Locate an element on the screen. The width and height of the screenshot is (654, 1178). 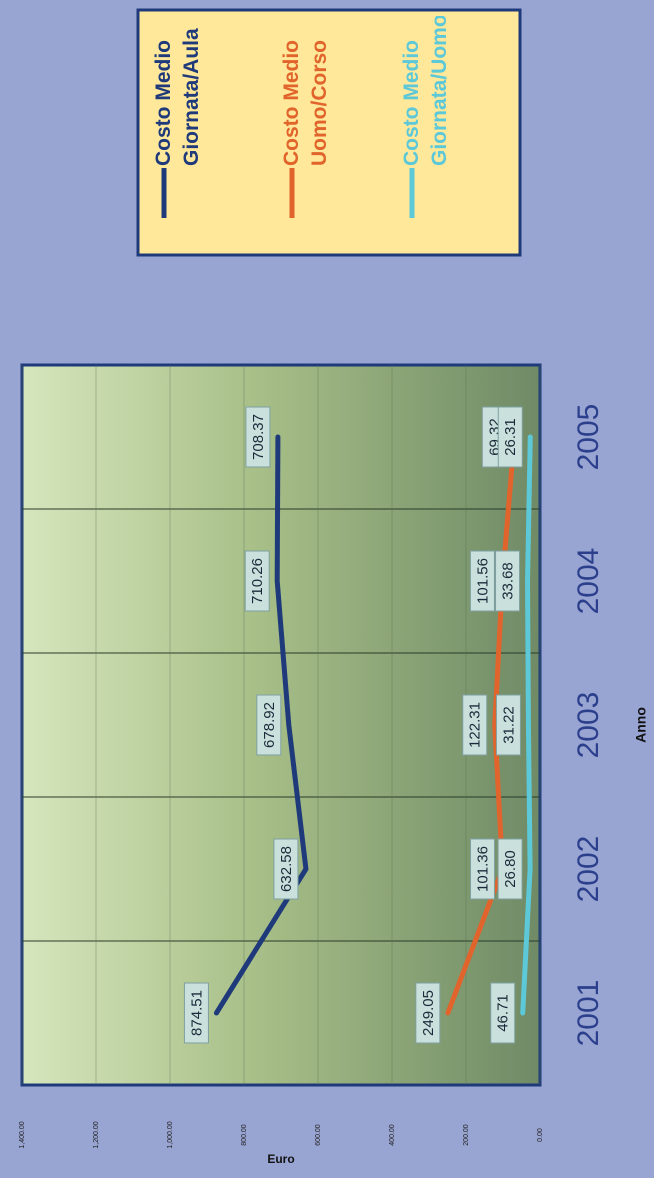
data-label: 249.05 is located at coordinates (428, 1013).